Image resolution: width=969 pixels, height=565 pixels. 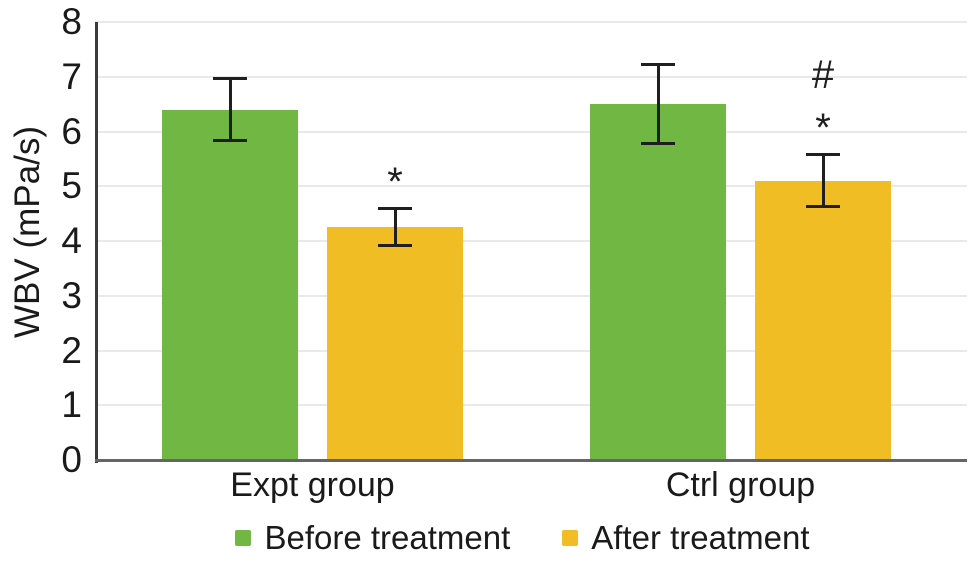 I want to click on legend: Before treatment After treatment, so click(x=503, y=538).